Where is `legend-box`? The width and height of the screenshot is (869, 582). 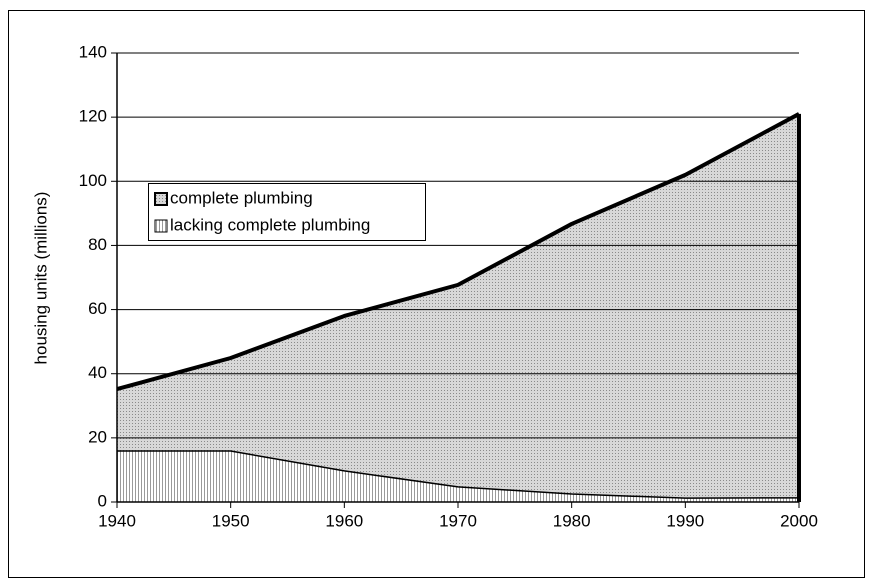 legend-box is located at coordinates (287, 212).